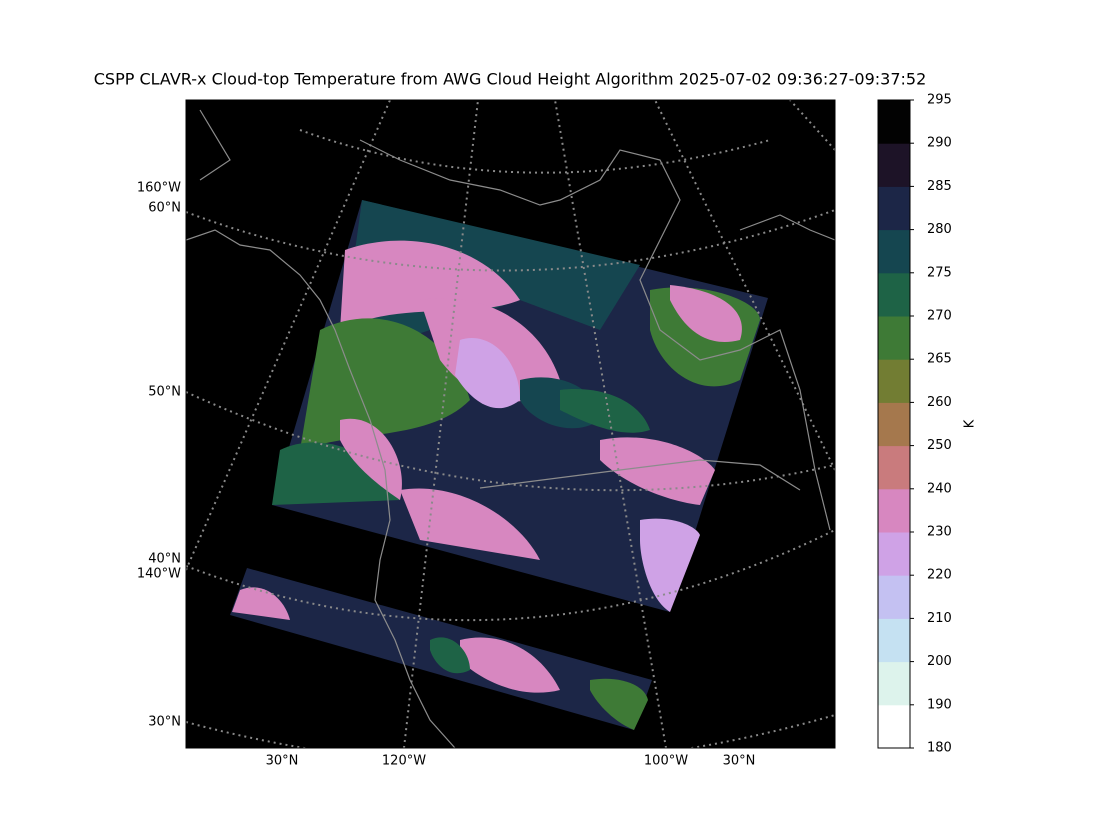 The height and width of the screenshot is (840, 1120). What do you see at coordinates (164, 559) in the screenshot?
I see `map-label: 40°N` at bounding box center [164, 559].